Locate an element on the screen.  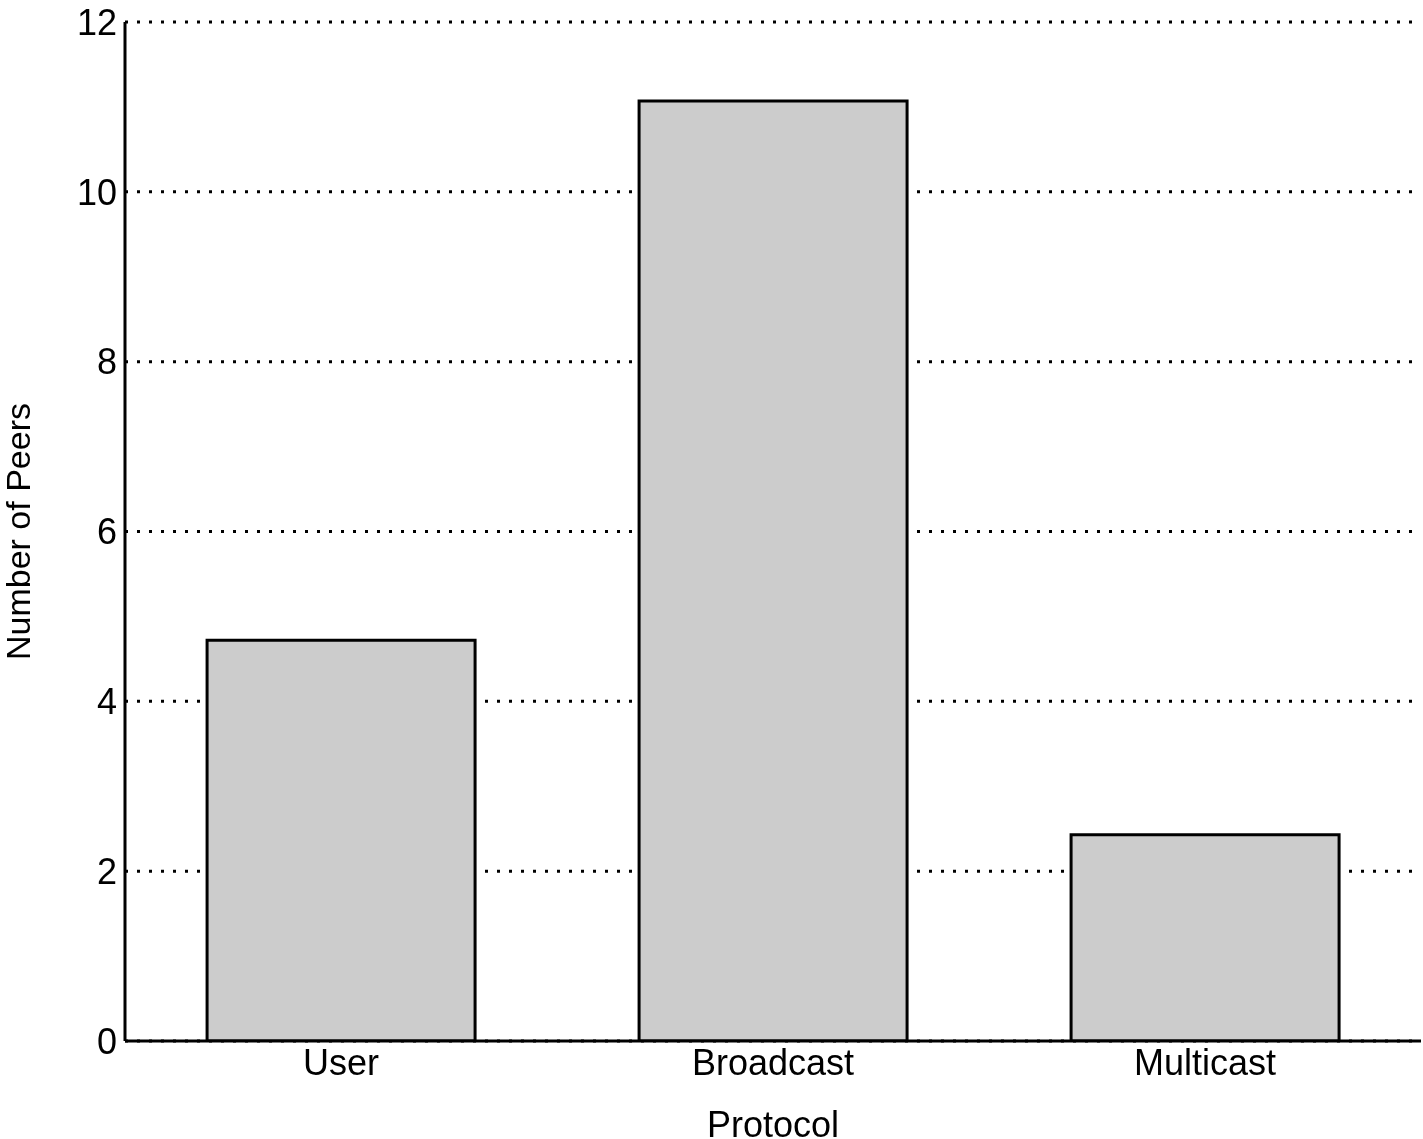
y-tick-label: 2 is located at coordinates (106, 871).